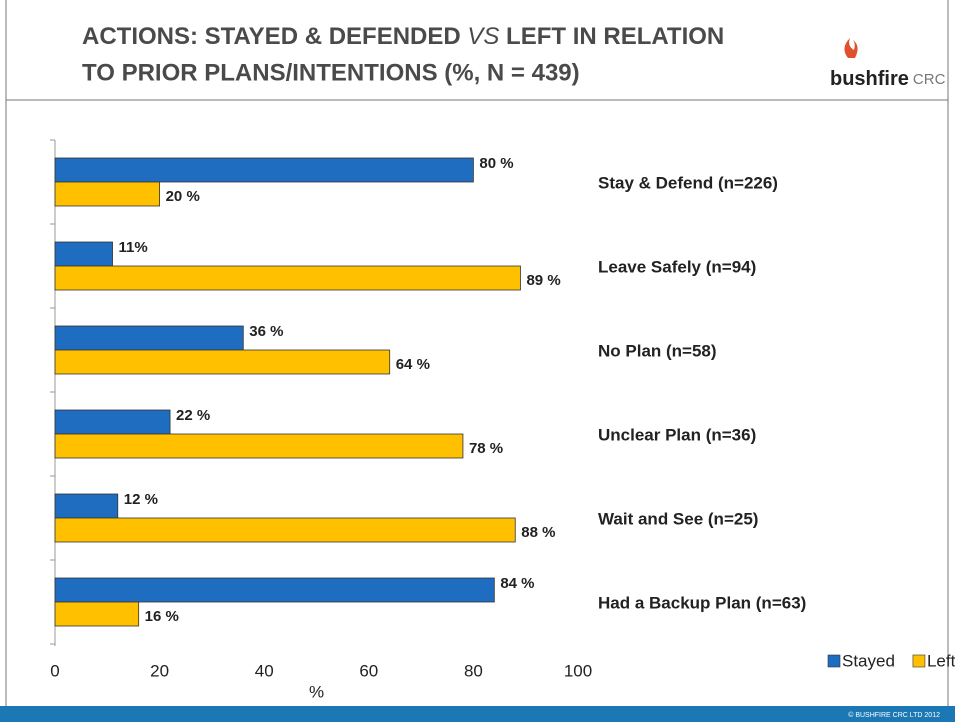 This screenshot has height=722, width=955. Describe the element at coordinates (264, 670) in the screenshot. I see `x-tick-label: 40` at that location.